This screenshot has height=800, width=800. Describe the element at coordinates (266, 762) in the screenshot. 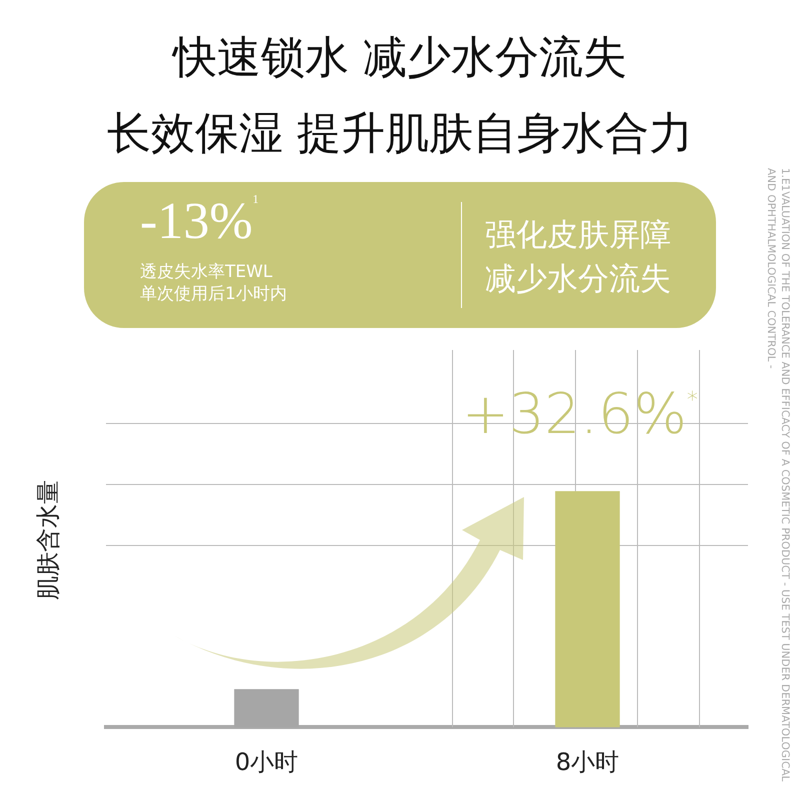

I see `x-tick-label: 0小时` at that location.